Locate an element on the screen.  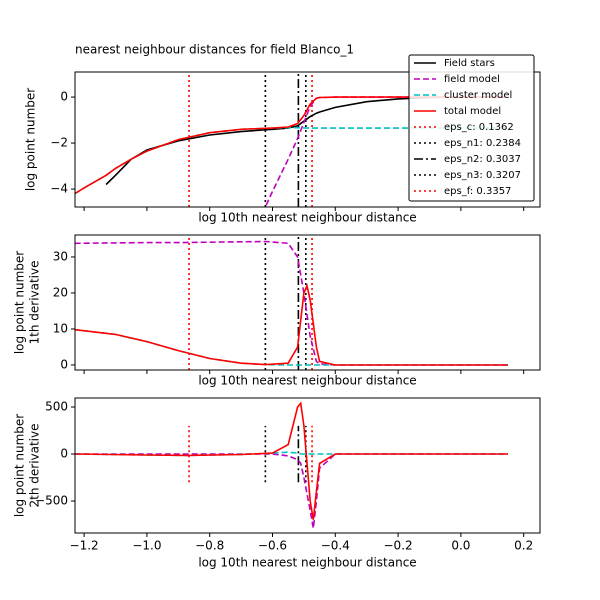
legend-label: eps_c: 0.1362 is located at coordinates (479, 127).